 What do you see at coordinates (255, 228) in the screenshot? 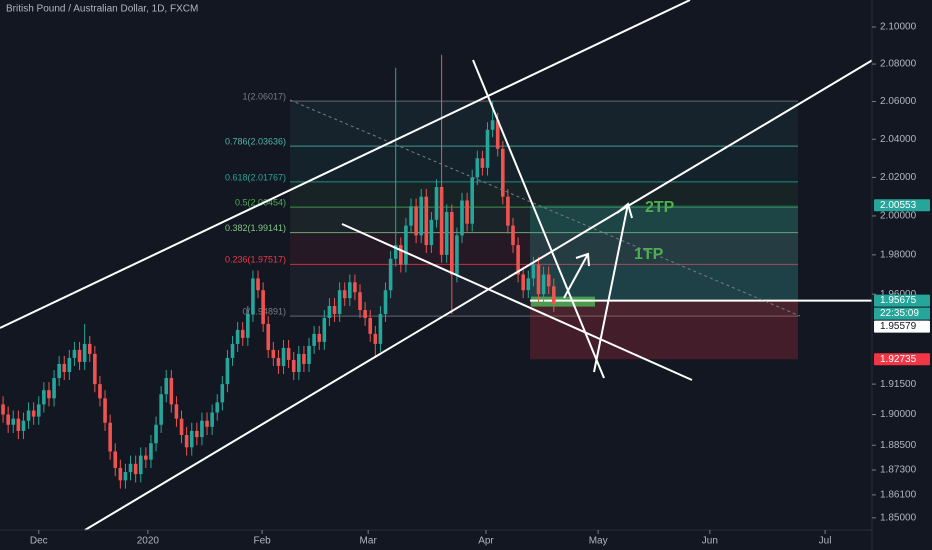
I see `fib-label: 0.382(1.99141)` at bounding box center [255, 228].